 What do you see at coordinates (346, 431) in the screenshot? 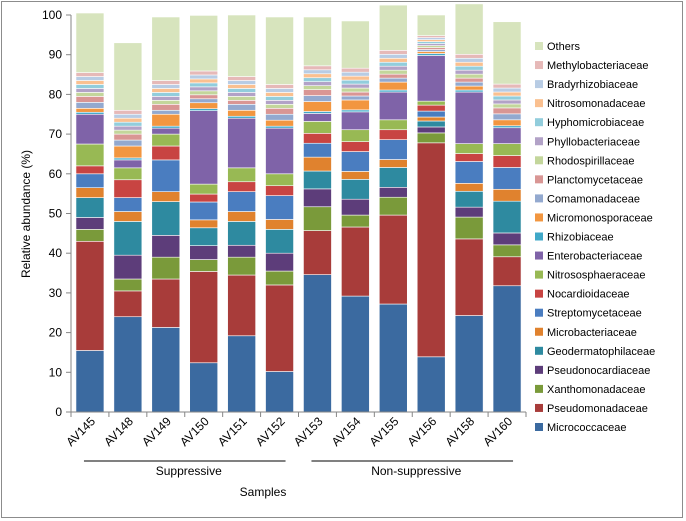
I see `x-tick-label: AV154` at bounding box center [346, 431].